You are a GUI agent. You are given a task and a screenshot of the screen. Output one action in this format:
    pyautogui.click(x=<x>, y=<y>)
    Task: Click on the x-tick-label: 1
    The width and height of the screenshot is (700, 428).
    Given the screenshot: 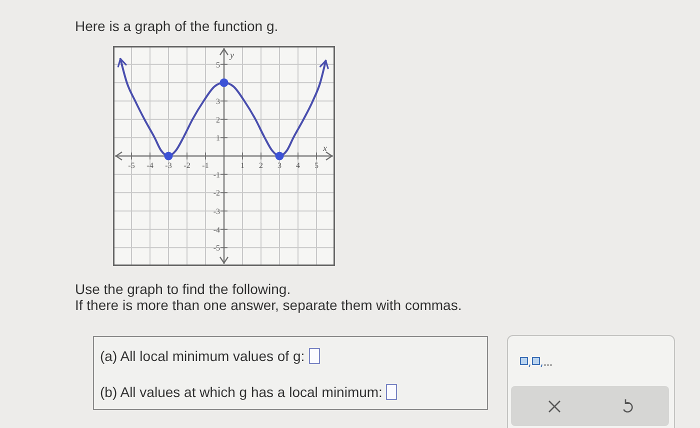 What is the action you would take?
    pyautogui.click(x=242, y=165)
    